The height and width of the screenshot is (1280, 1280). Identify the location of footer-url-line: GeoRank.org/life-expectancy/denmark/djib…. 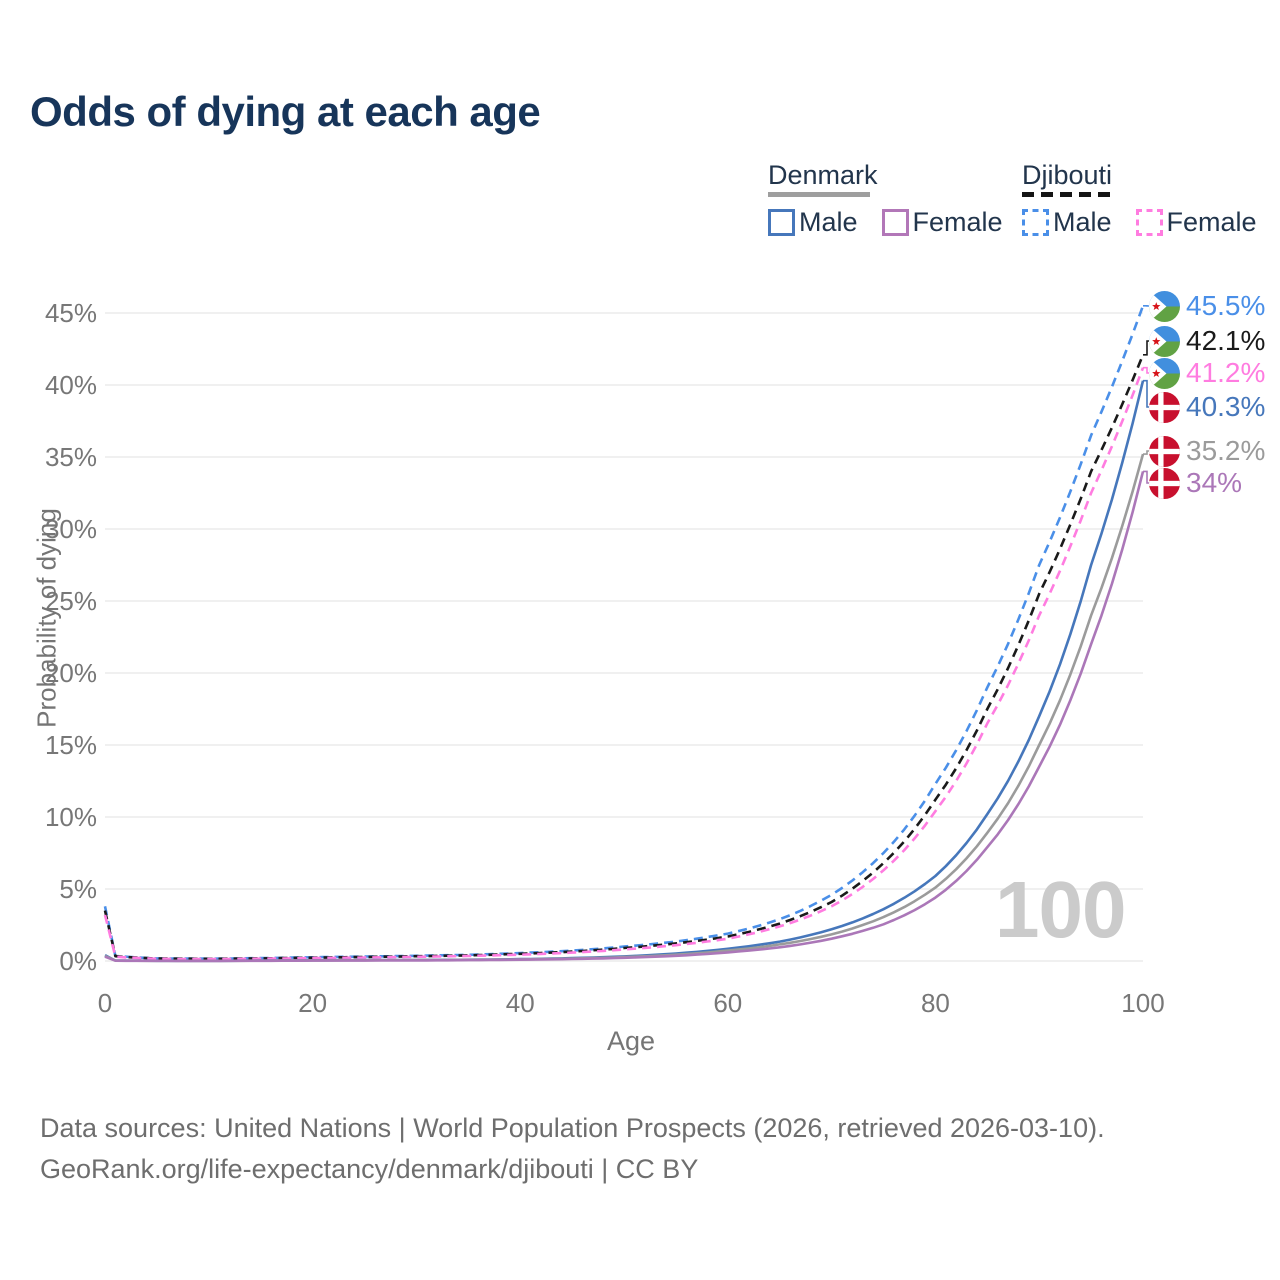
(369, 1169).